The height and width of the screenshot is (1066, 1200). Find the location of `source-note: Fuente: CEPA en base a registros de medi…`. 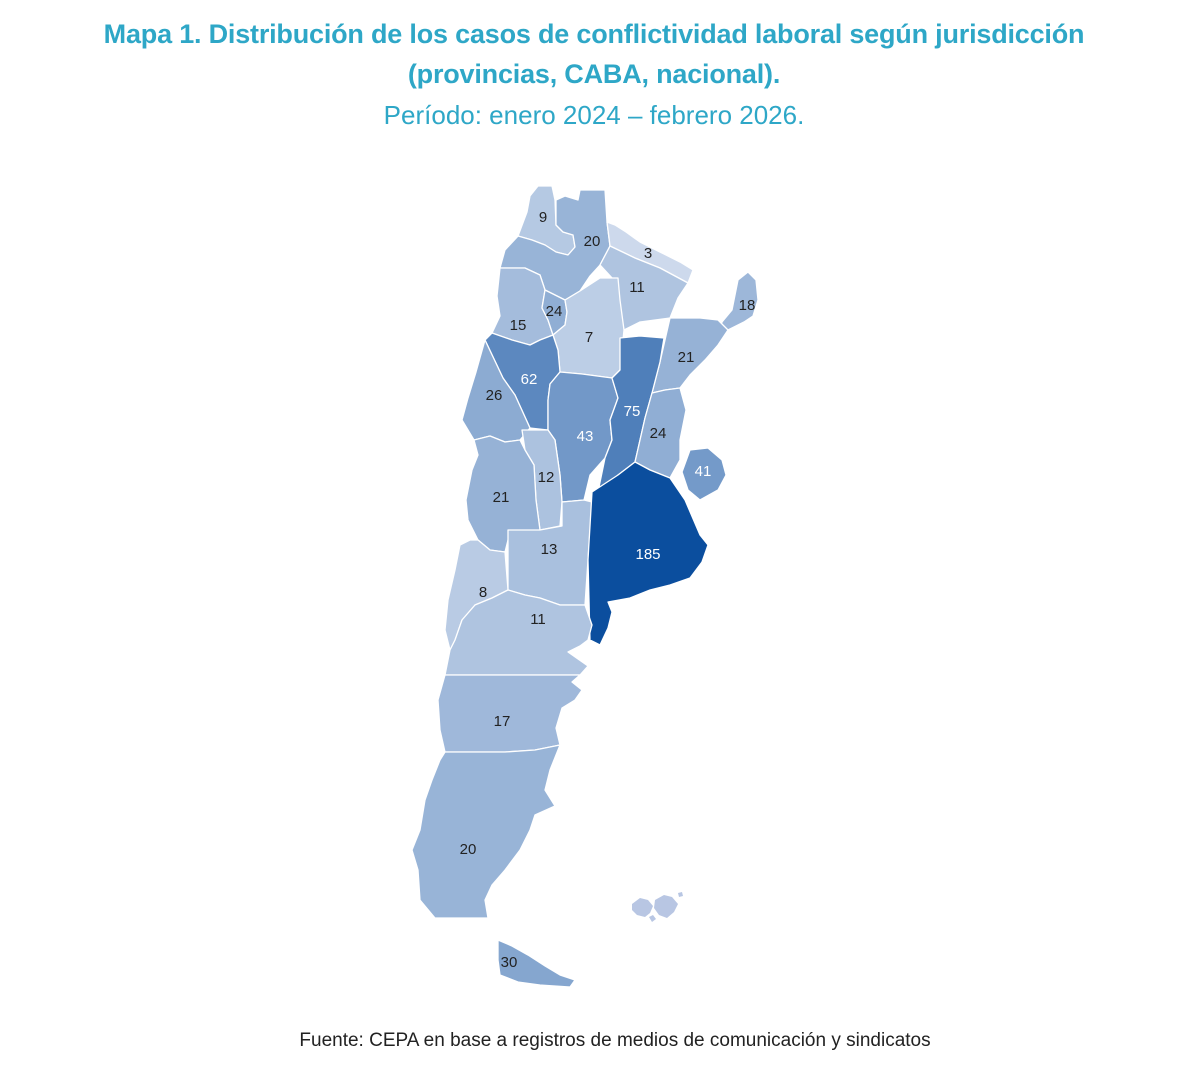

source-note: Fuente: CEPA en base a registros de medi… is located at coordinates (615, 1040).